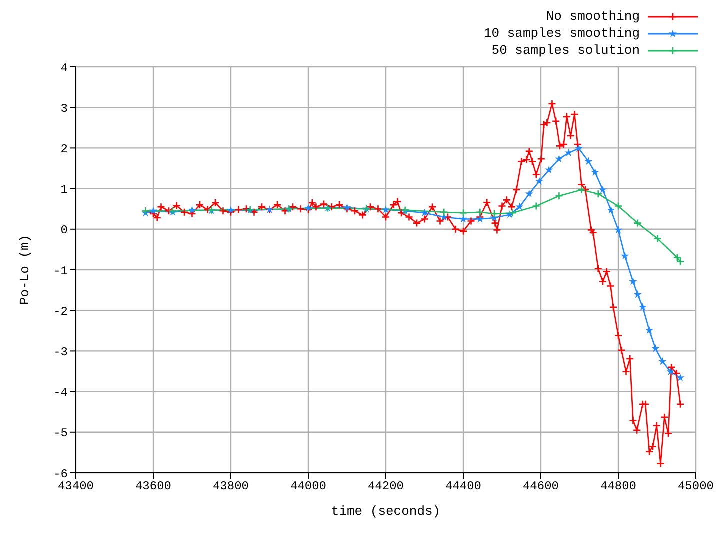 This screenshot has height=540, width=728. What do you see at coordinates (61, 352) in the screenshot?
I see `y-tick-label: -3` at bounding box center [61, 352].